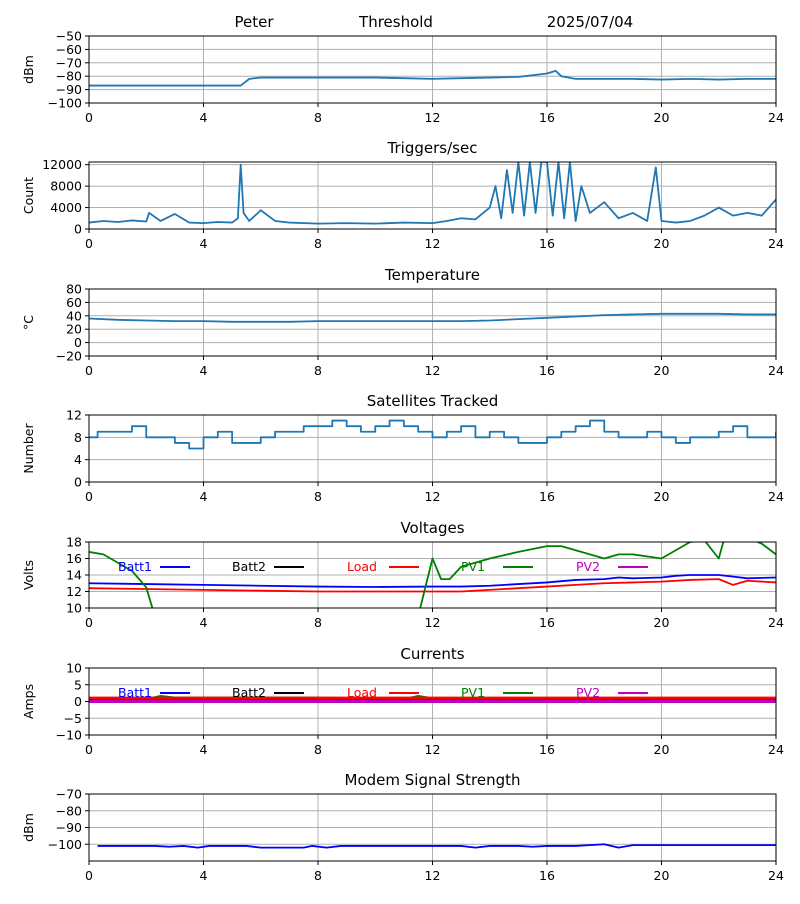 Image resolution: width=800 pixels, height=904 pixels. Describe the element at coordinates (432, 654) in the screenshot. I see `chart-title: Currents` at that location.